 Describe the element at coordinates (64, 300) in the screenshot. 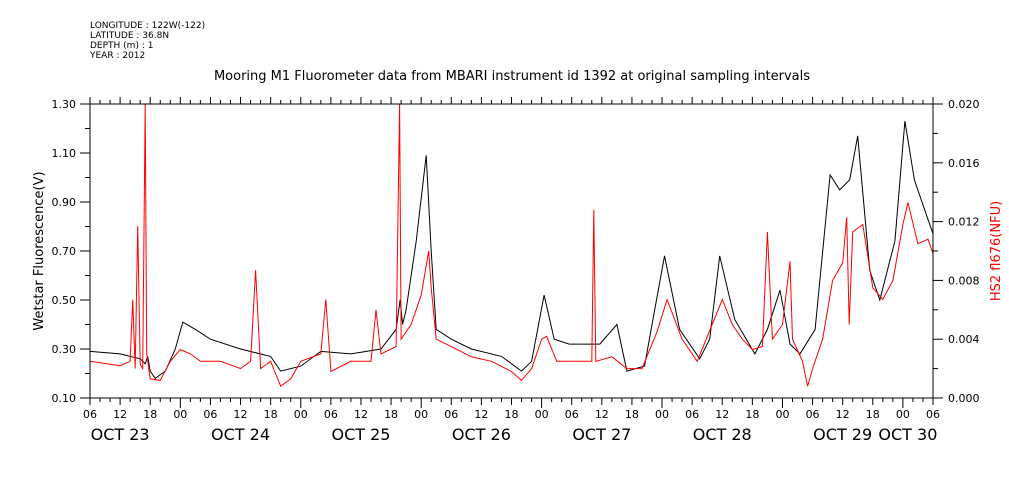

I see `y-tick-label: 0.50` at that location.